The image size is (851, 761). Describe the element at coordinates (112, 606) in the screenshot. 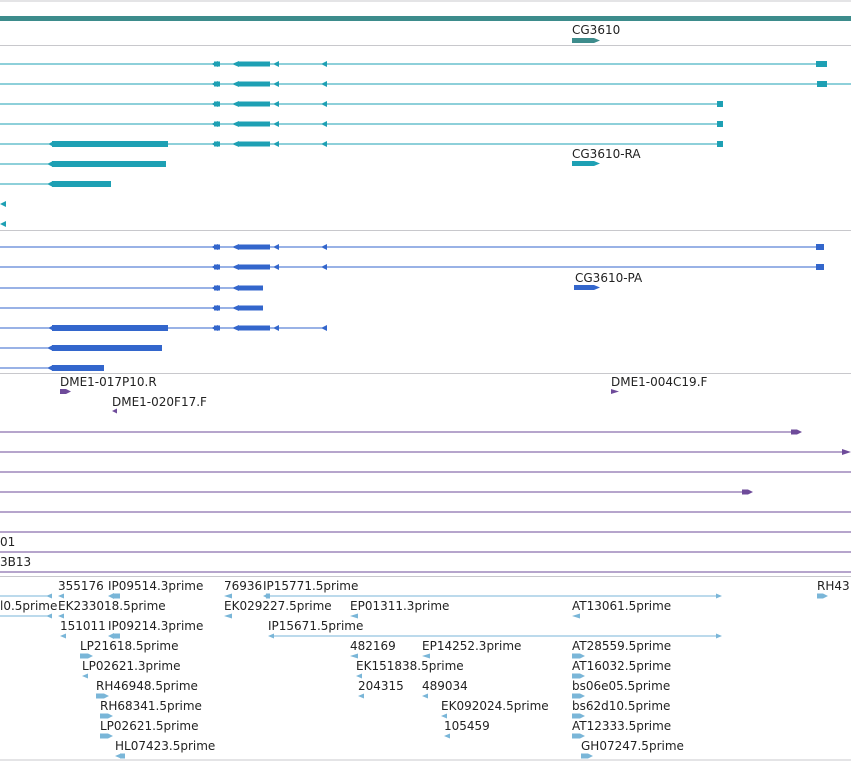

I see `est-label: EK233018.5prime` at that location.